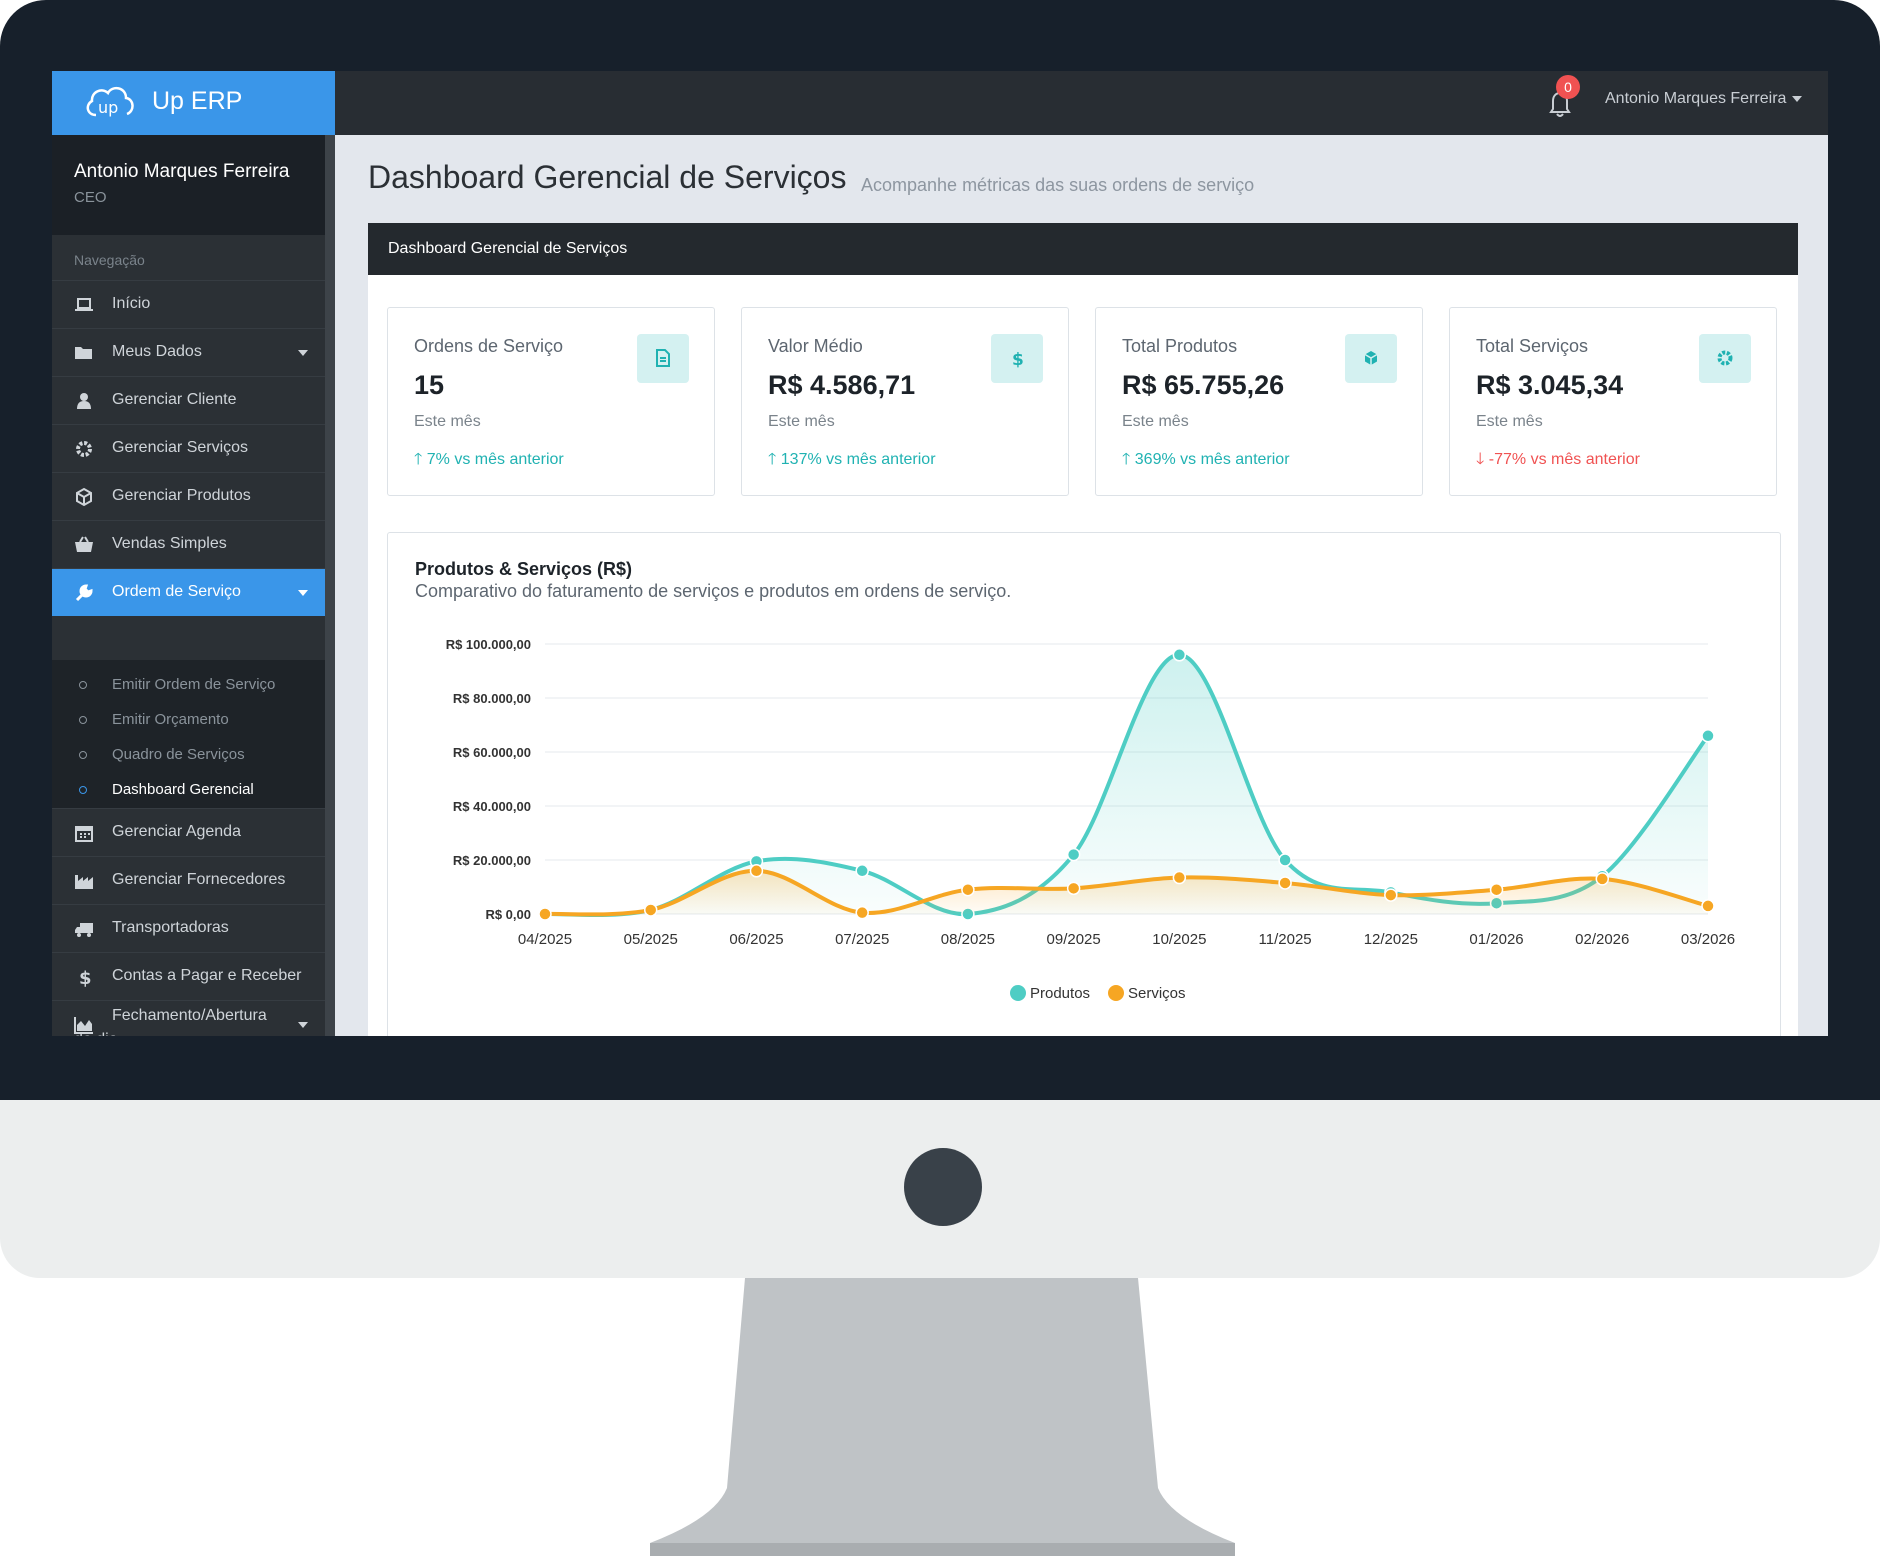 The width and height of the screenshot is (1880, 1556). Describe the element at coordinates (188, 185) in the screenshot. I see `sidebar-profile: Antonio Marques Ferreira CEO` at that location.